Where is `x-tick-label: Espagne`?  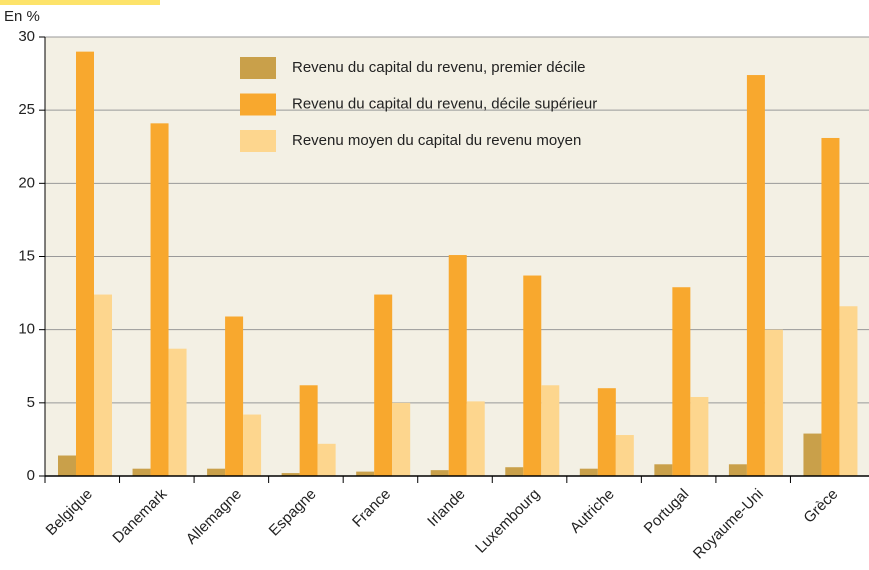 x-tick-label: Espagne is located at coordinates (293, 513).